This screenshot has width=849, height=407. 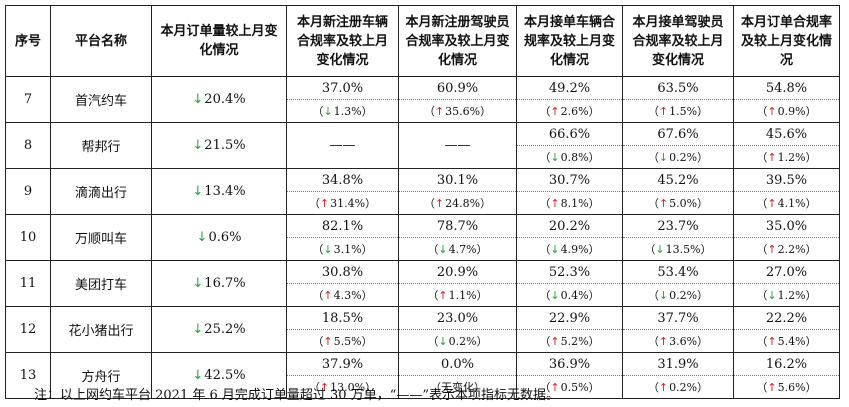 I want to click on header-no: 序号, so click(x=28, y=41).